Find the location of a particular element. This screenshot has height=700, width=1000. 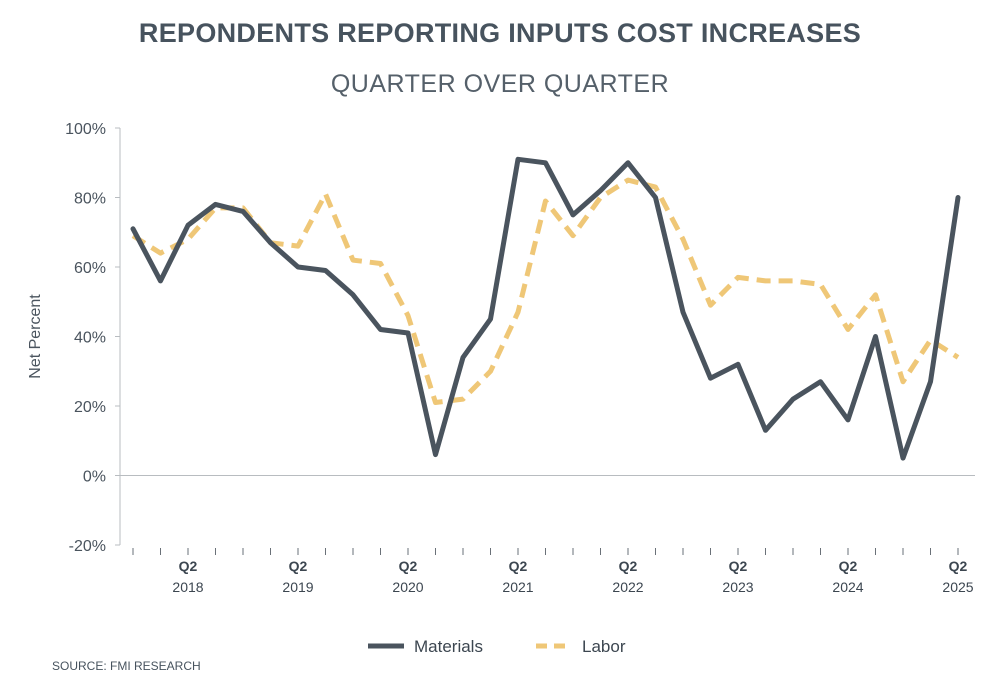

x-tick-label-year: 2023 is located at coordinates (737, 587).